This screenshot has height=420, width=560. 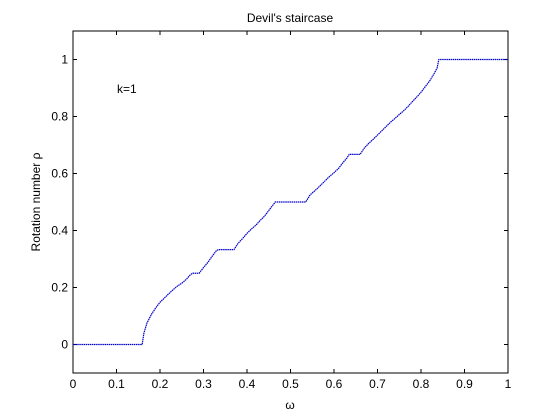 I want to click on y-tick-label: 0.2, so click(x=59, y=288).